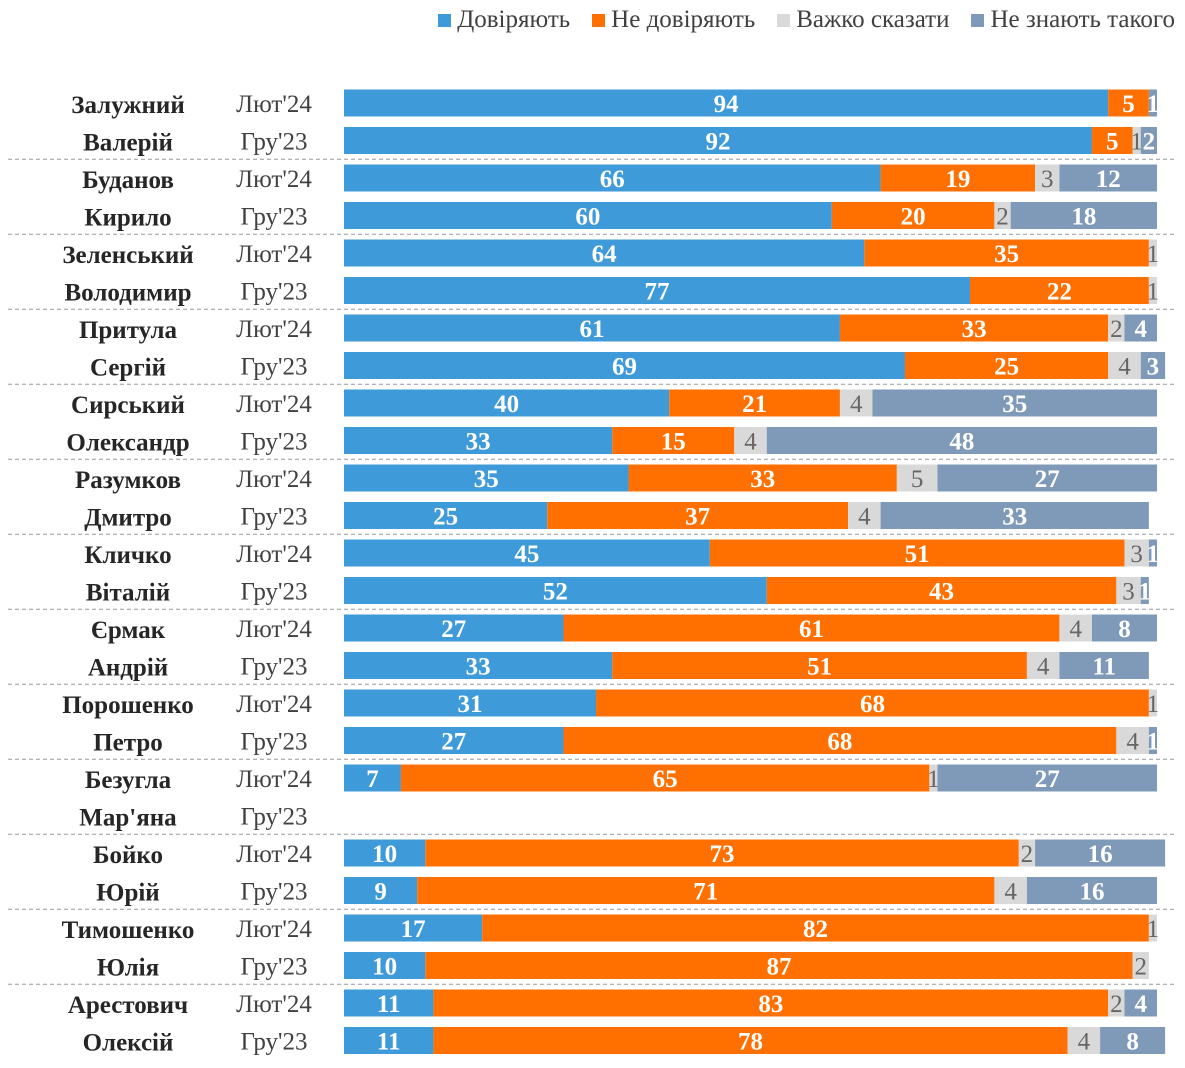 The image size is (1185, 1068). What do you see at coordinates (978, 20) in the screenshot?
I see `legend-swatch` at bounding box center [978, 20].